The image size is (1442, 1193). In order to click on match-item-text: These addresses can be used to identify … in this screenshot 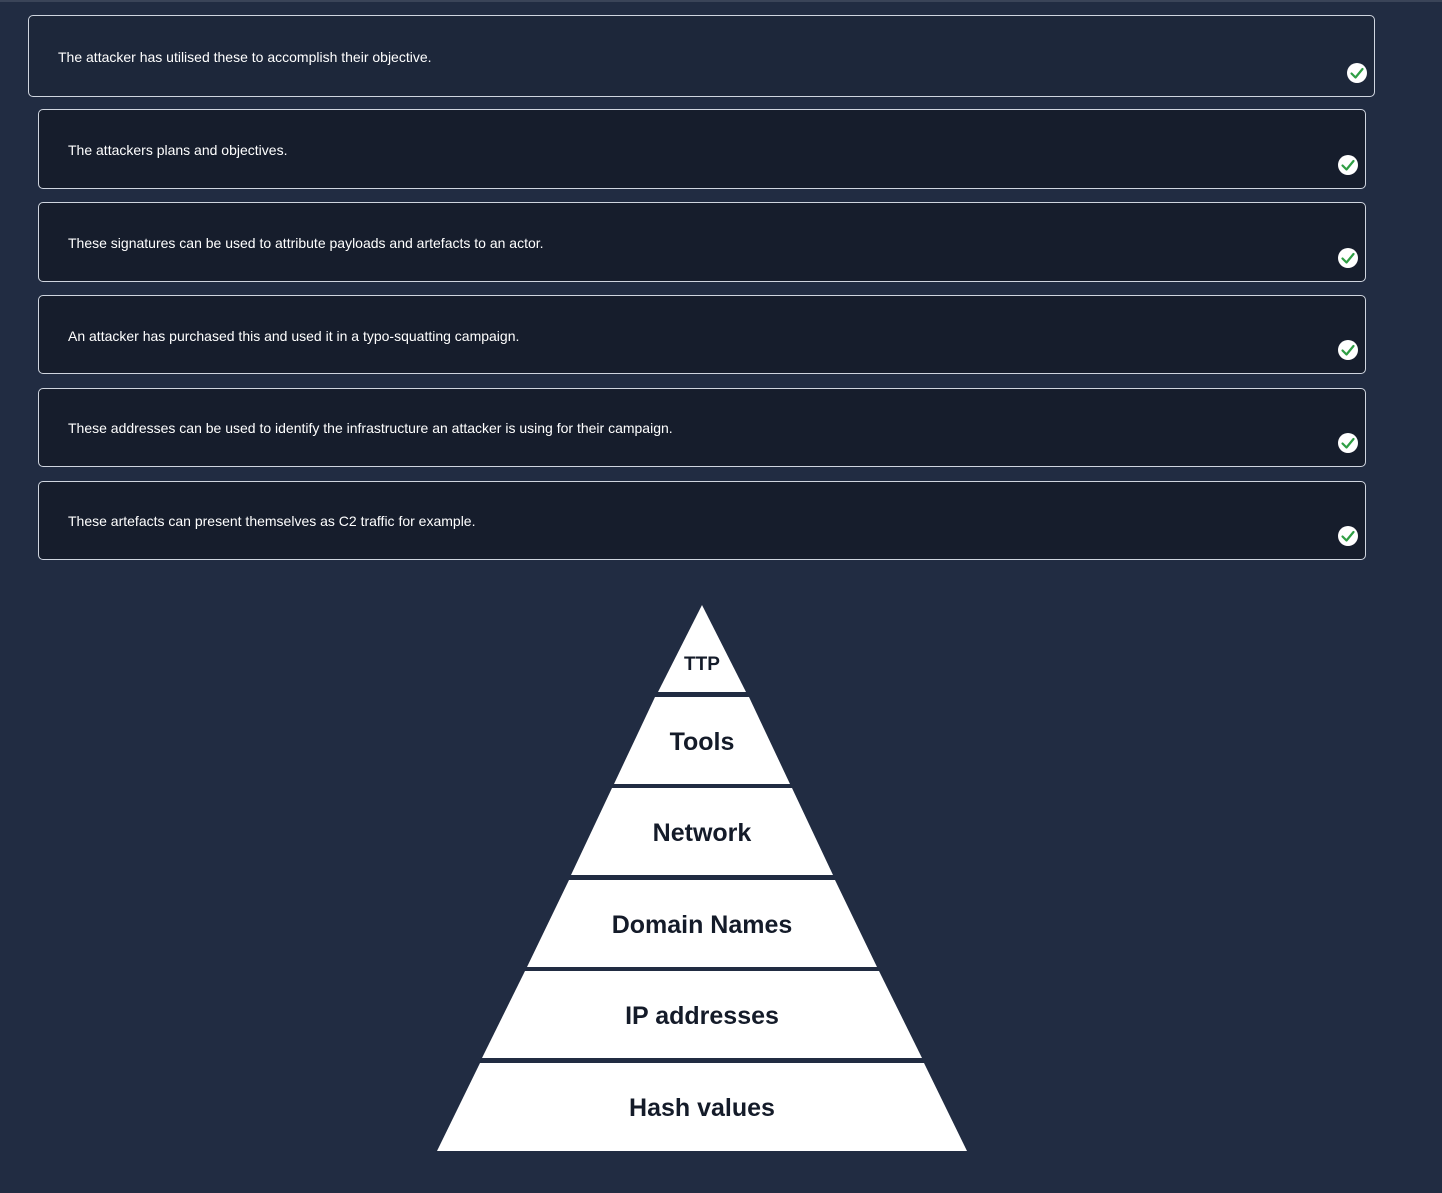, I will do `click(370, 428)`.